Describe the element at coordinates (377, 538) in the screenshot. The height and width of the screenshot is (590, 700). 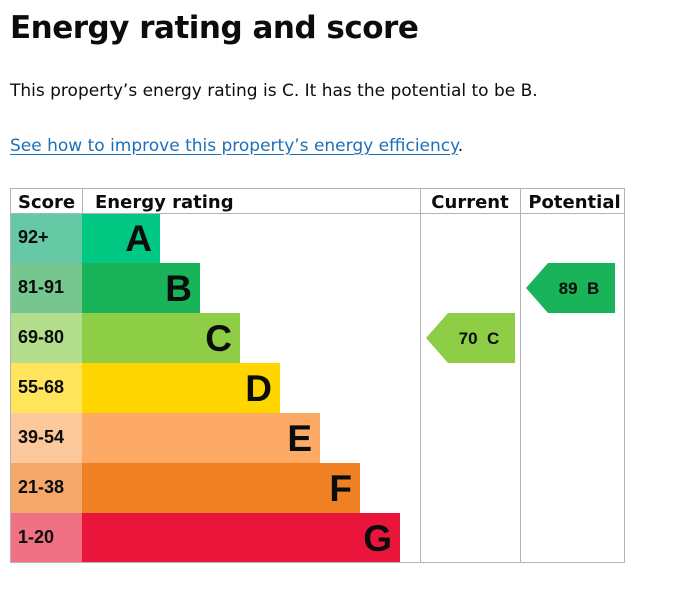
I see `rating-letter-g: G` at that location.